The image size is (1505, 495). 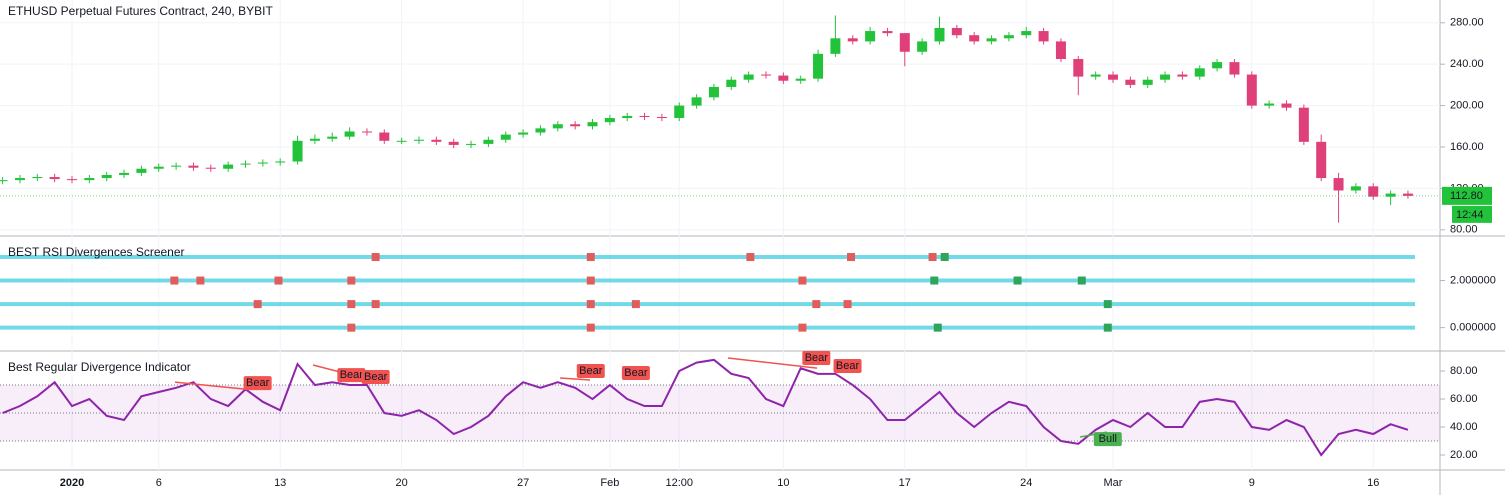 I want to click on pane-title: Best Regular Divergence Indicator, so click(x=99, y=367).